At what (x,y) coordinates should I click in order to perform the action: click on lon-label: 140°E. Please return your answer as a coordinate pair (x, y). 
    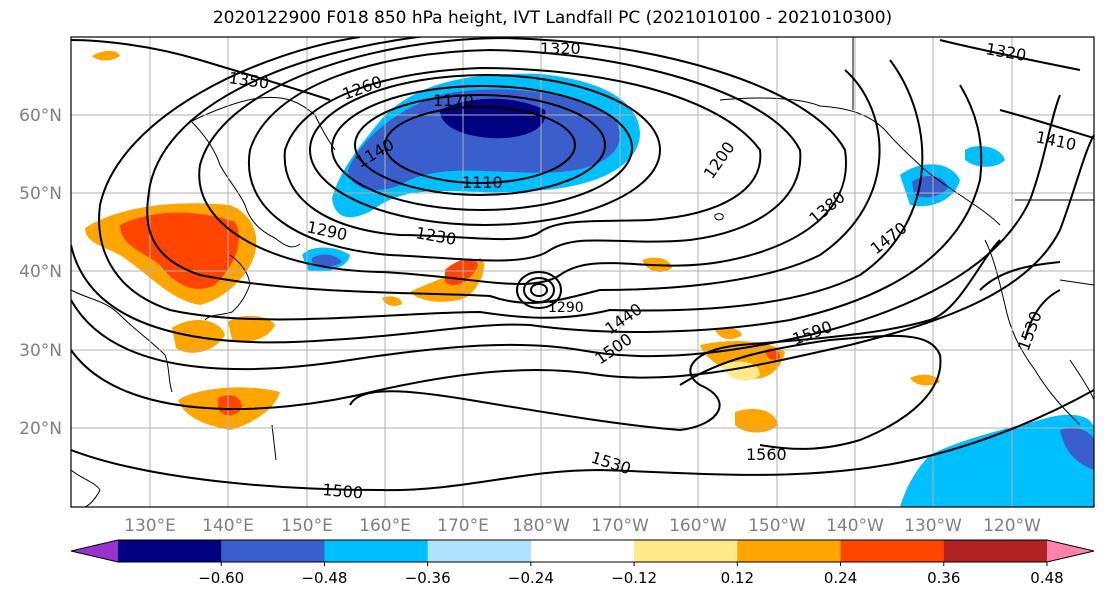
    Looking at the image, I should click on (228, 526).